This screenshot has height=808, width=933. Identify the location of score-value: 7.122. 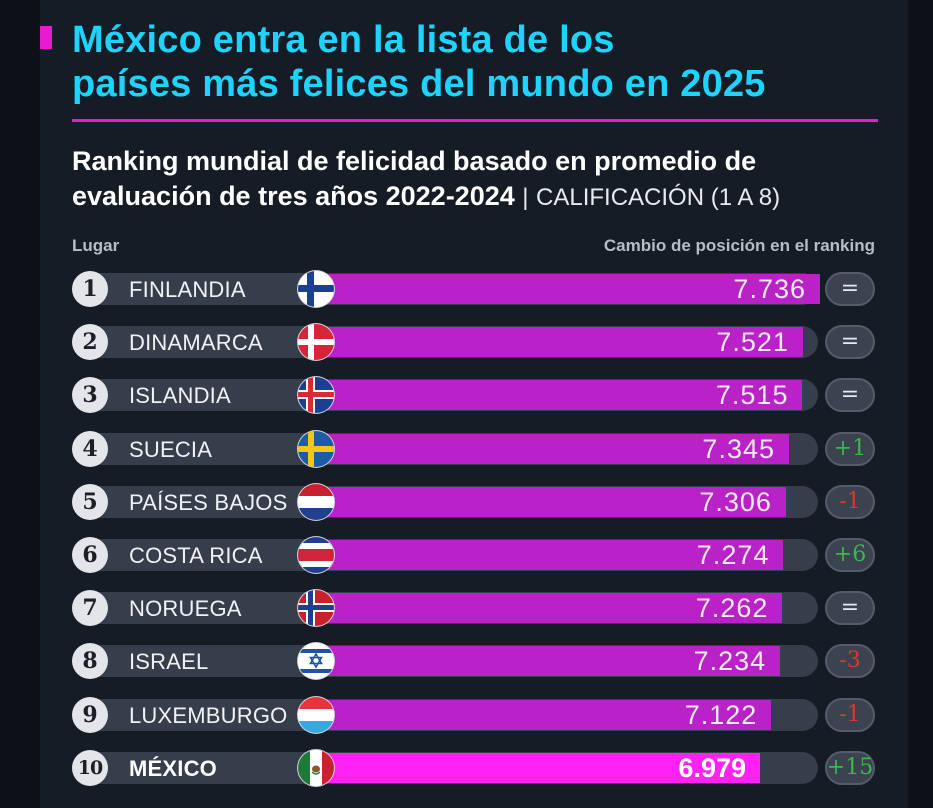
(721, 714).